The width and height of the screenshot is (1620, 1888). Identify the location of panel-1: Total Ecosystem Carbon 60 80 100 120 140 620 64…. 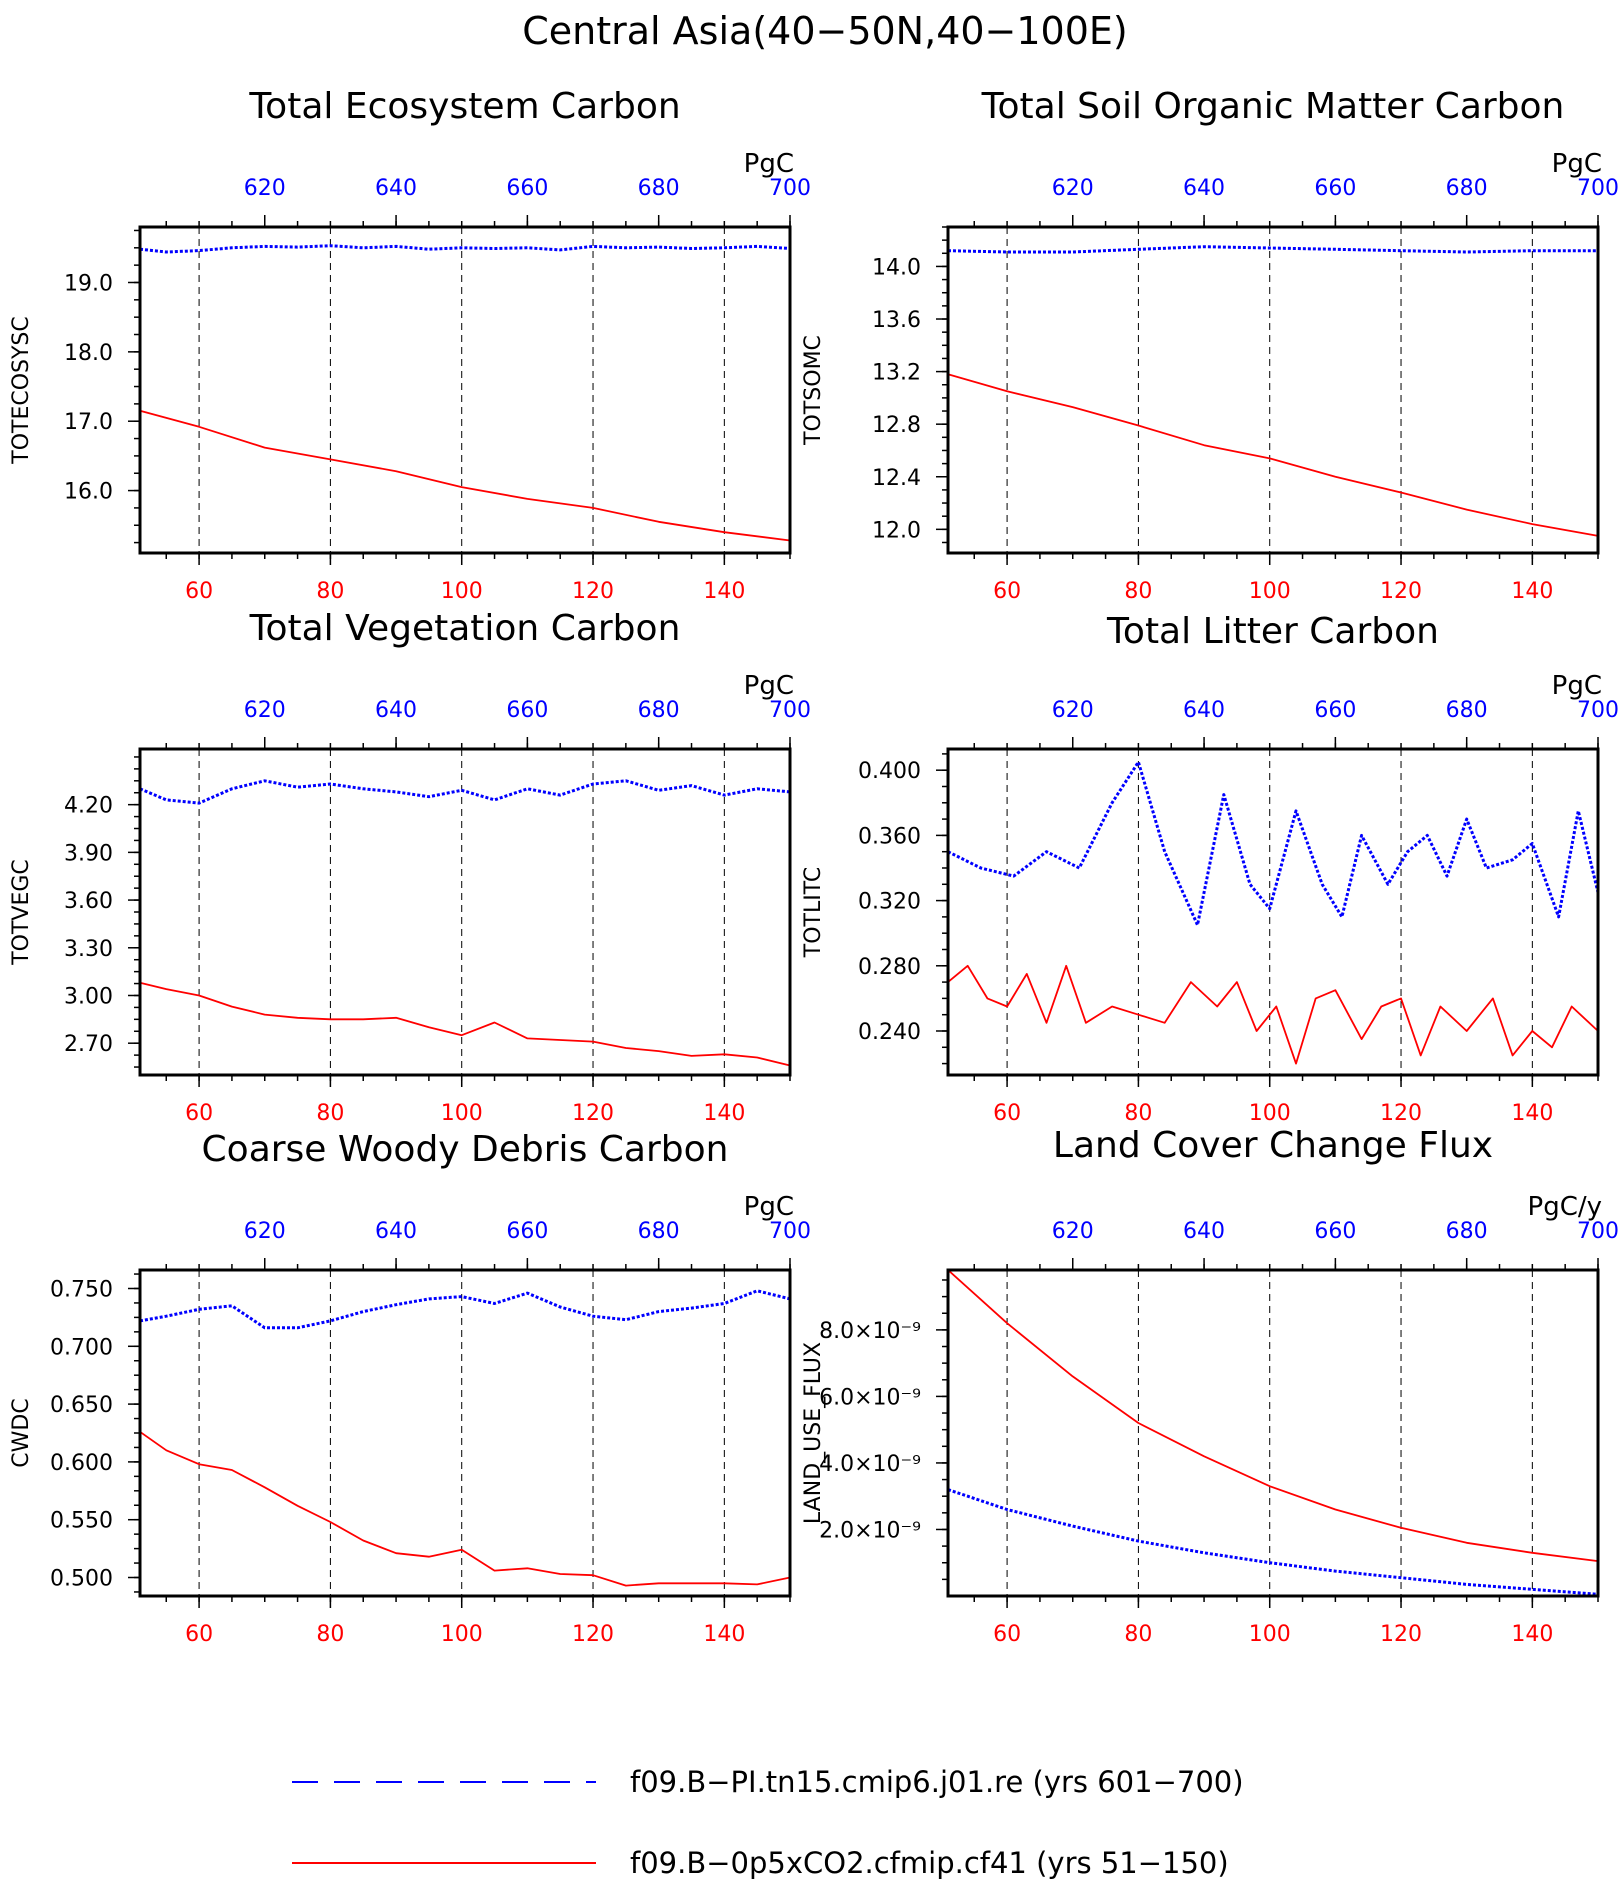
(410, 345).